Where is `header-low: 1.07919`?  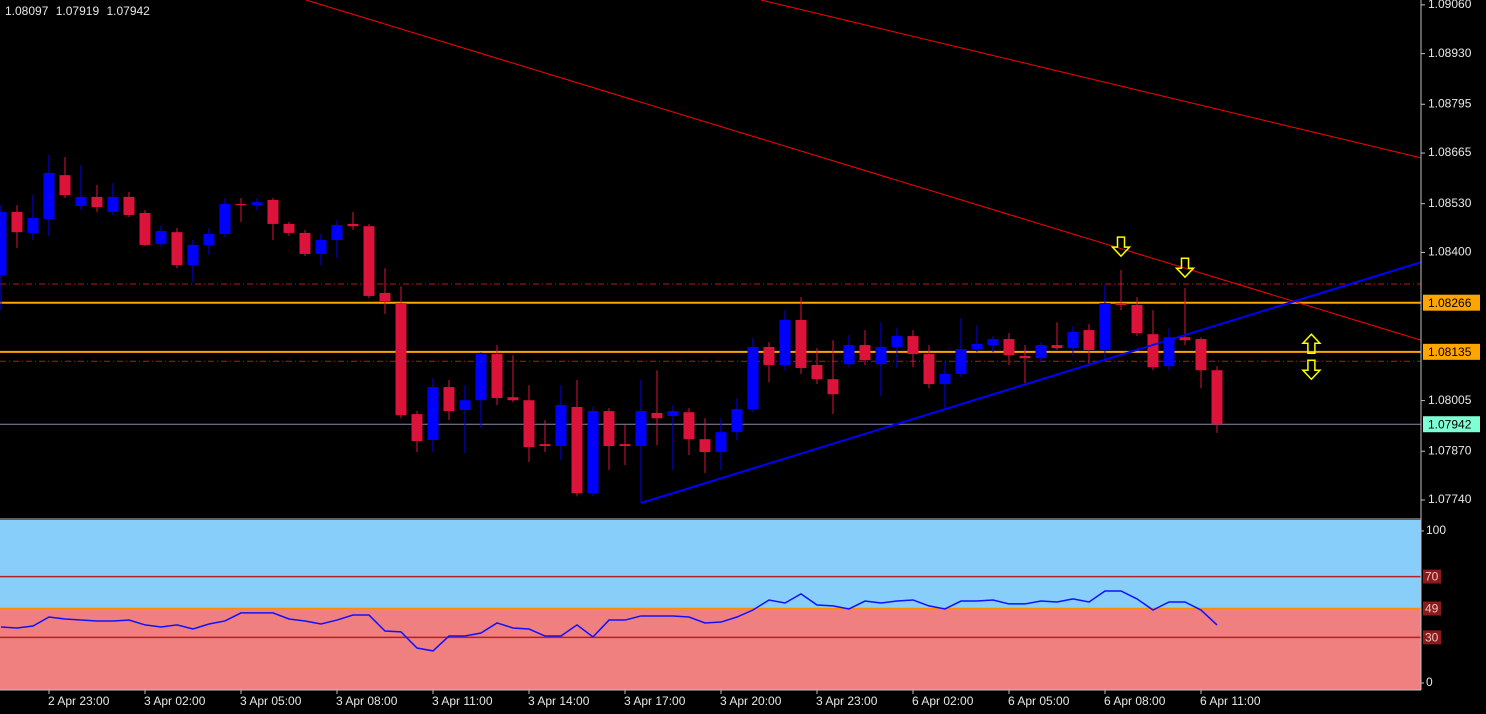 header-low: 1.07919 is located at coordinates (78, 11).